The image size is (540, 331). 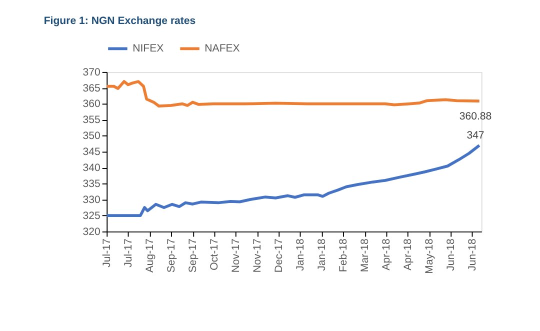 What do you see at coordinates (344, 255) in the screenshot?
I see `x-tick-label: Feb-18` at bounding box center [344, 255].